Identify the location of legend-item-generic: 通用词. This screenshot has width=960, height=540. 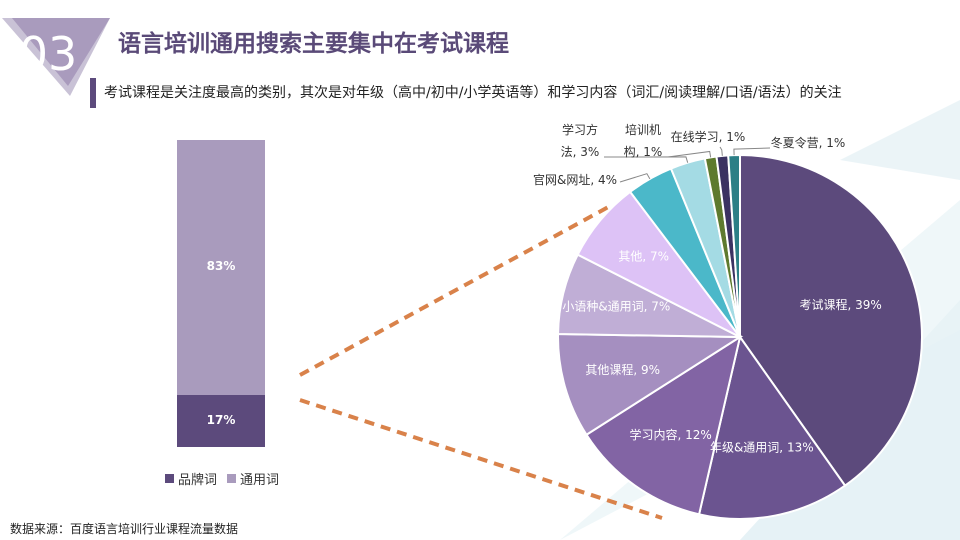
(253, 478).